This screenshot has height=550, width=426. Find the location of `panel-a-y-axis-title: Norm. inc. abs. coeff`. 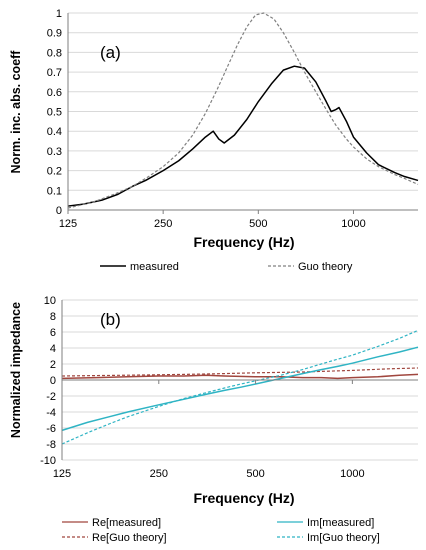

panel-a-y-axis-title: Norm. inc. abs. coeff is located at coordinates (16, 112).